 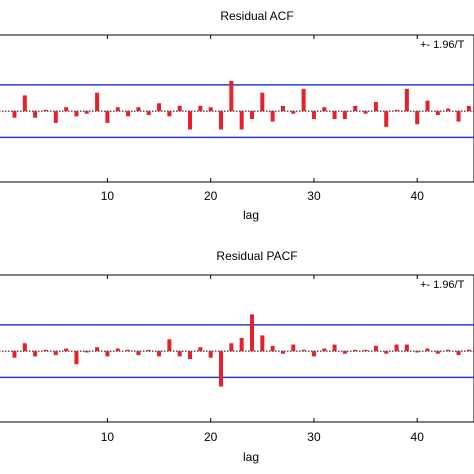 I want to click on pacf-xtick-label: 20, so click(x=211, y=437).